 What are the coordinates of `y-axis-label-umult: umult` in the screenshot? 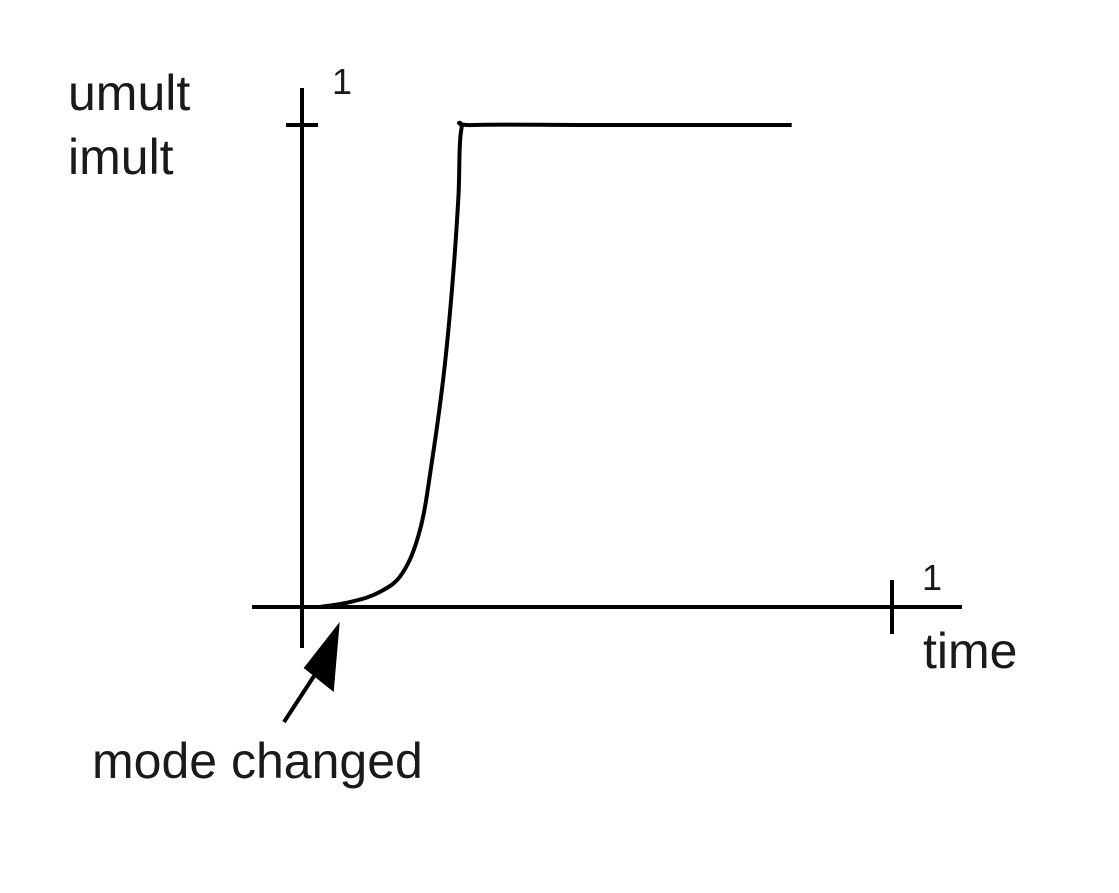 It's located at (129, 93).